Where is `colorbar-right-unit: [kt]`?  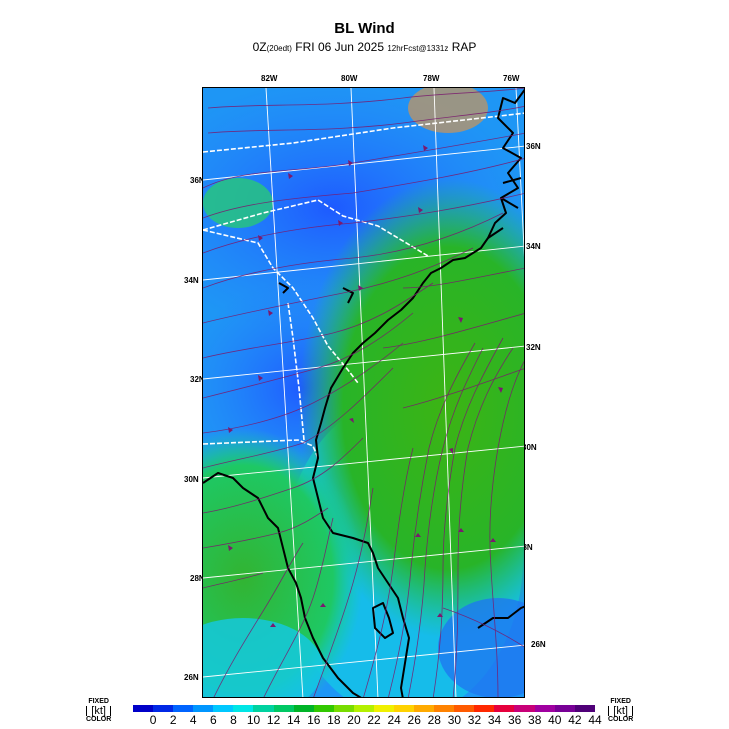
colorbar-right-unit: [kt] is located at coordinates (621, 711).